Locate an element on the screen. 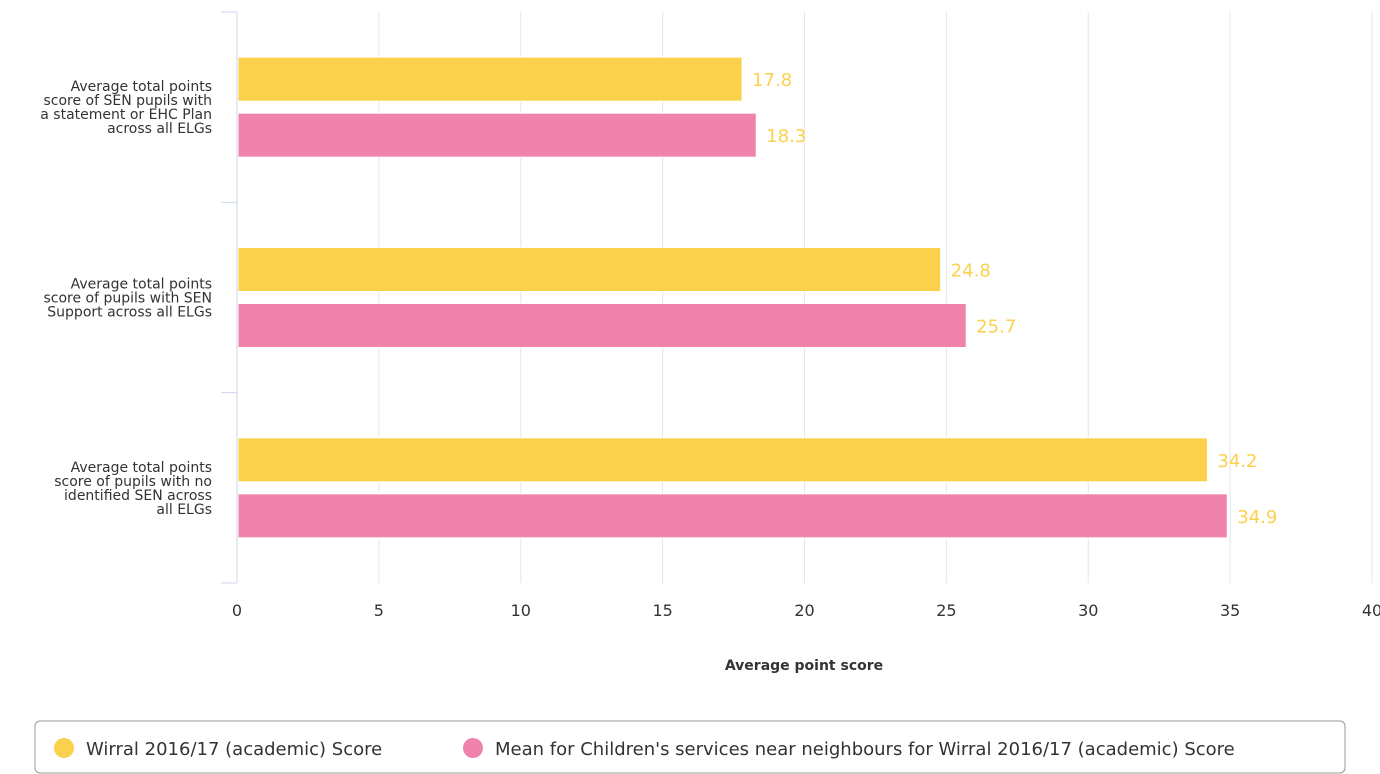 The image size is (1380, 774). data-label: 18.3 is located at coordinates (786, 136).